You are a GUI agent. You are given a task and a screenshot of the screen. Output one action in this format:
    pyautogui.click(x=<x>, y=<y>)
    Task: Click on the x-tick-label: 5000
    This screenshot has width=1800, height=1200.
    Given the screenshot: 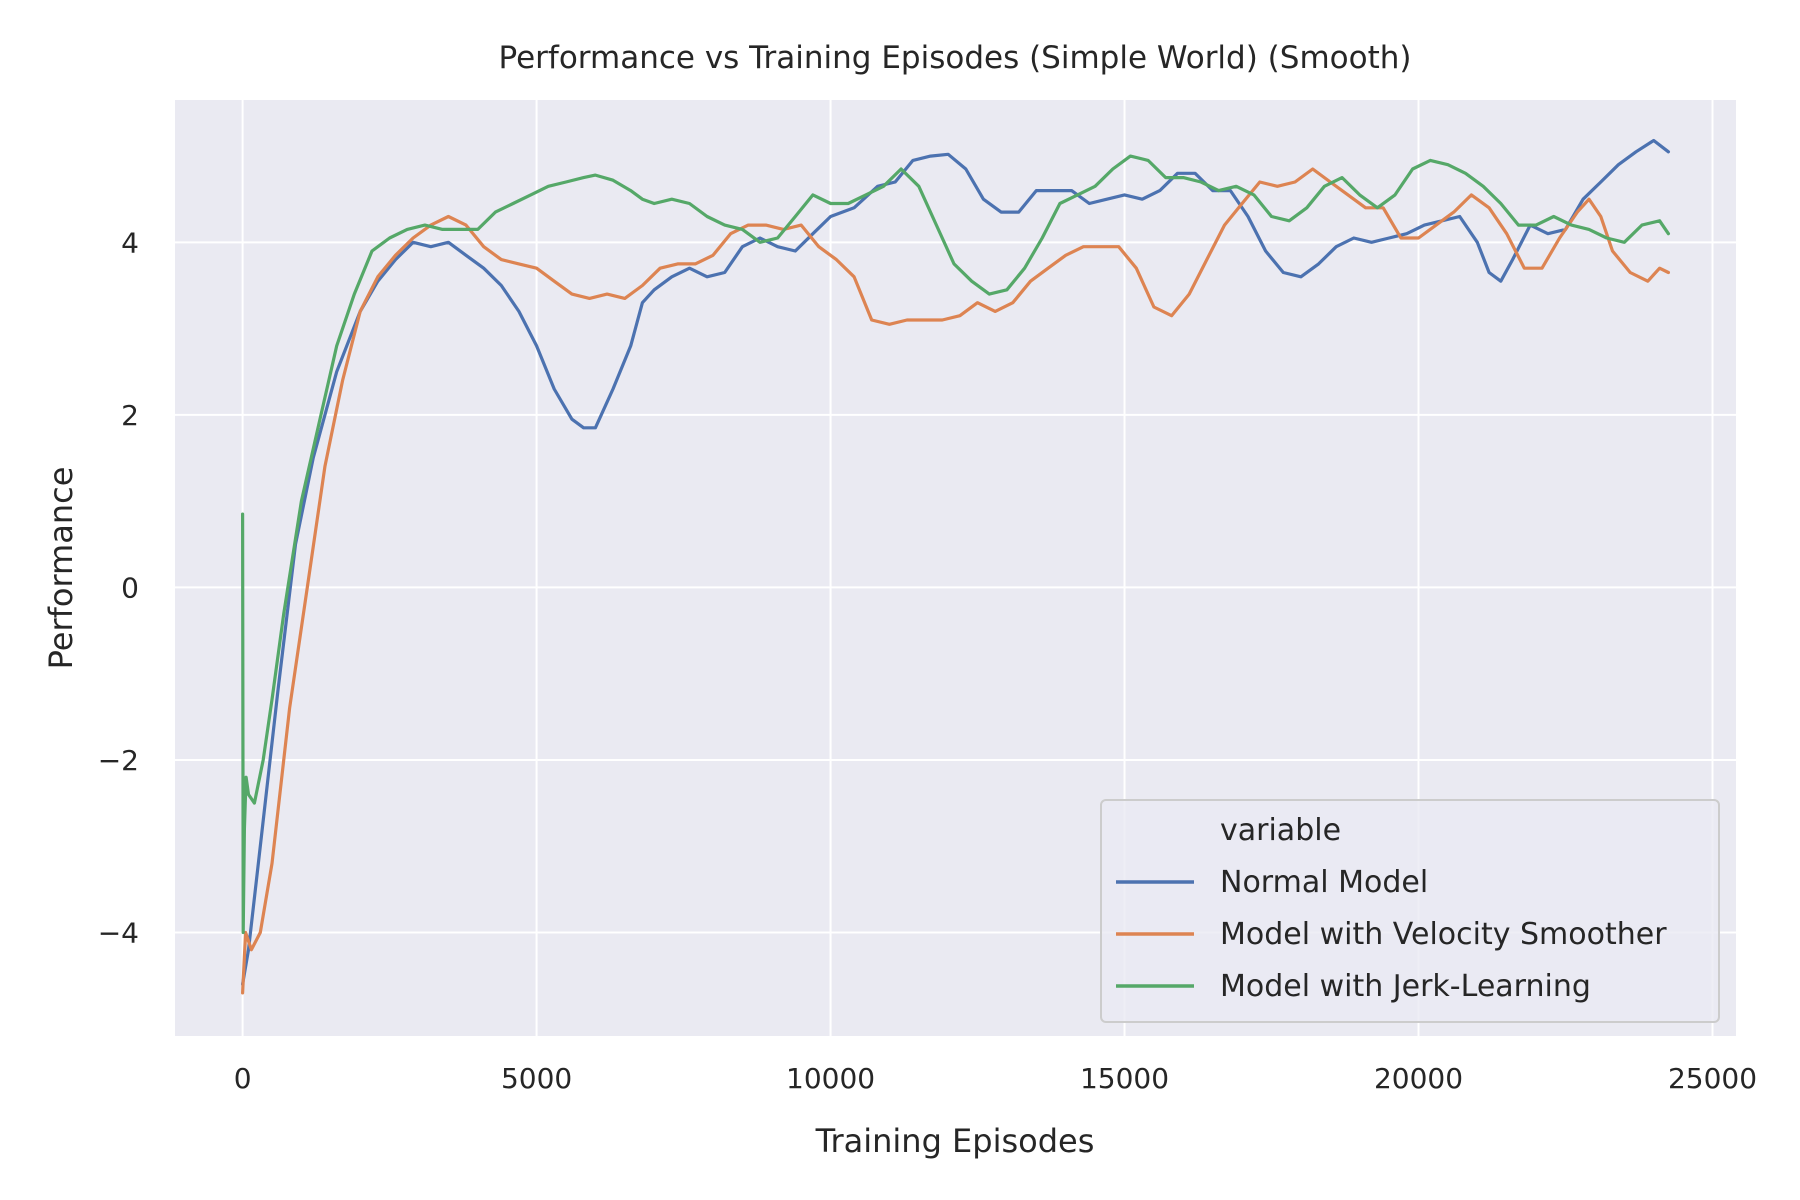 What is the action you would take?
    pyautogui.click(x=536, y=1078)
    